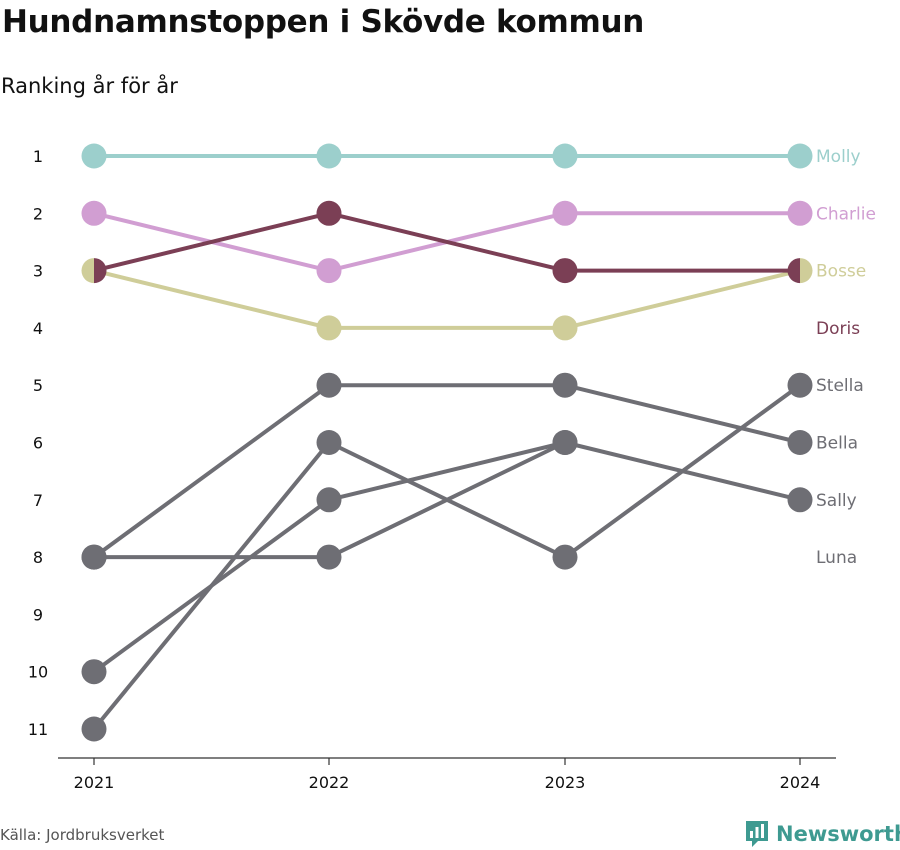  Describe the element at coordinates (38, 614) in the screenshot. I see `y-tick-label: 9` at that location.